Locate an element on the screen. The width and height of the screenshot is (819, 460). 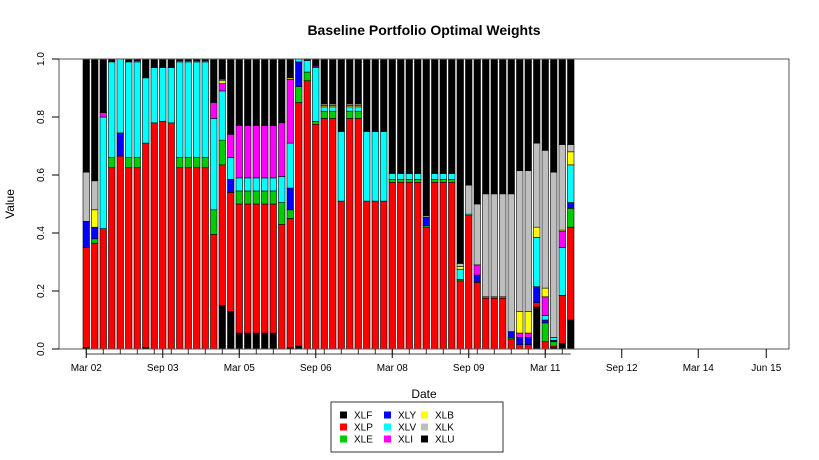
legend-label: XLI is located at coordinates (405, 440).